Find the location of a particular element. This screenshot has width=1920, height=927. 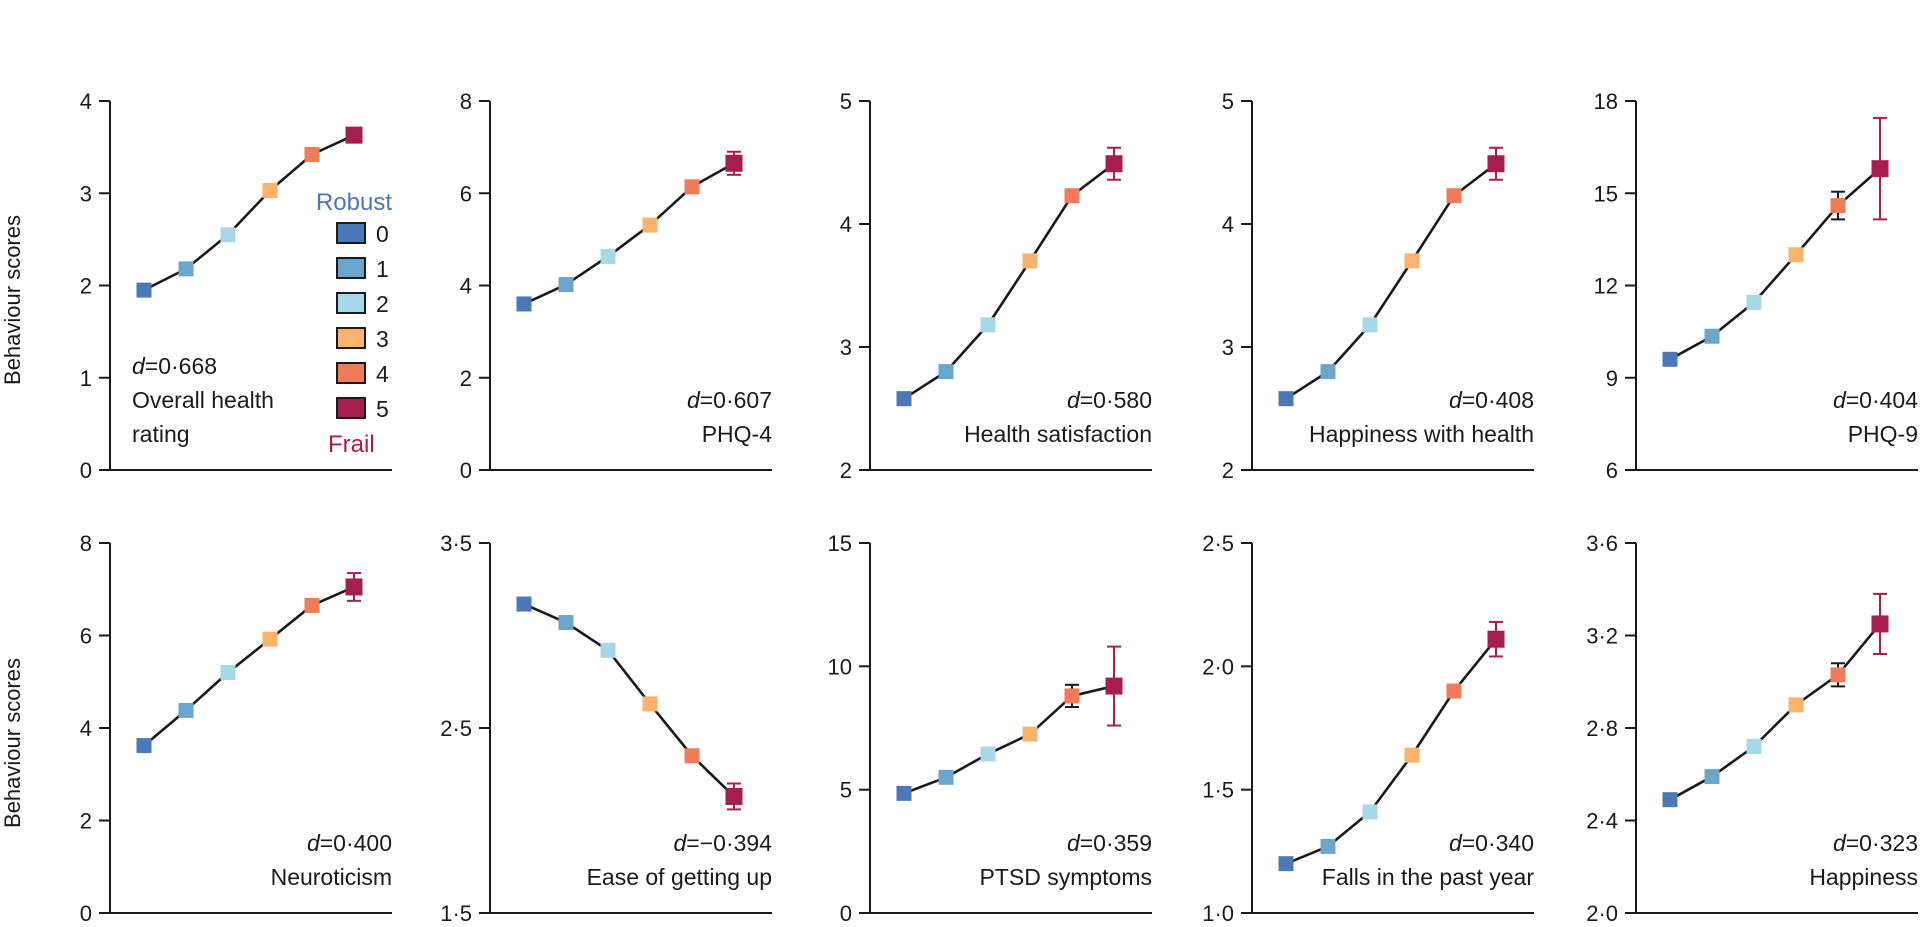

panel-title: Health satisfaction is located at coordinates (1058, 434).